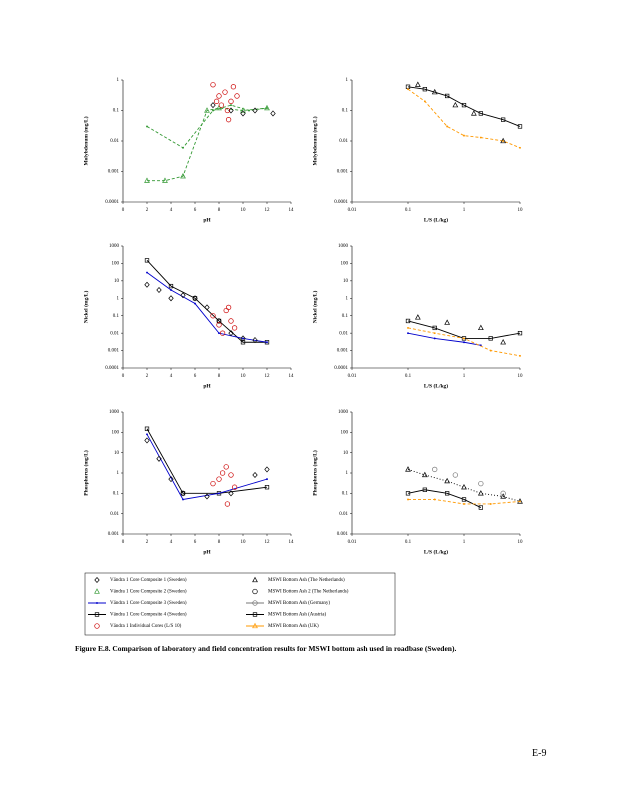 The width and height of the screenshot is (618, 800). What do you see at coordinates (116, 111) in the screenshot?
I see `y-tick-label: 0.1` at bounding box center [116, 111].